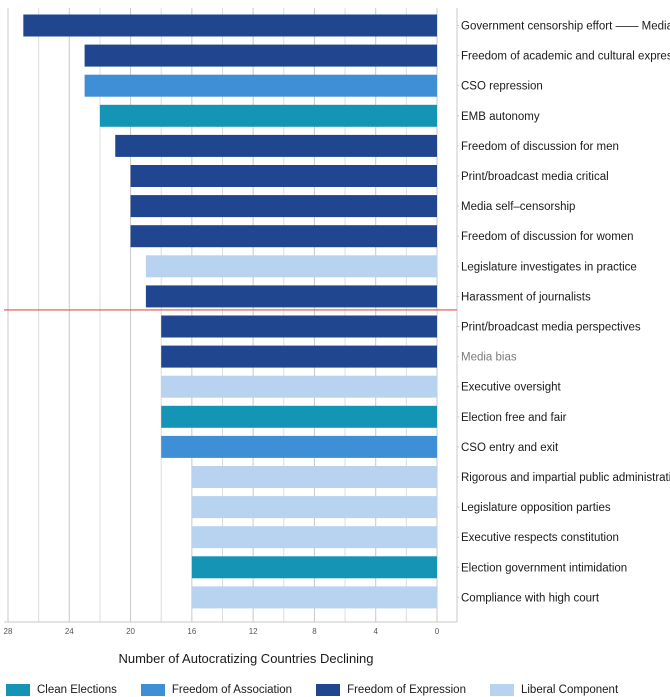 Image resolution: width=670 pixels, height=697 pixels. I want to click on category-label: Executive respects constitution, so click(540, 538).